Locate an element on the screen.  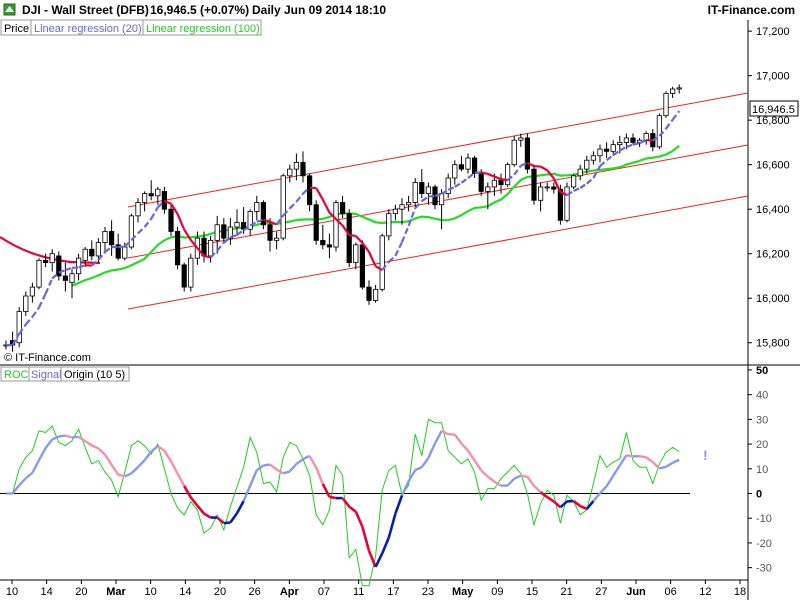
time-tick-label: 27 is located at coordinates (601, 592).